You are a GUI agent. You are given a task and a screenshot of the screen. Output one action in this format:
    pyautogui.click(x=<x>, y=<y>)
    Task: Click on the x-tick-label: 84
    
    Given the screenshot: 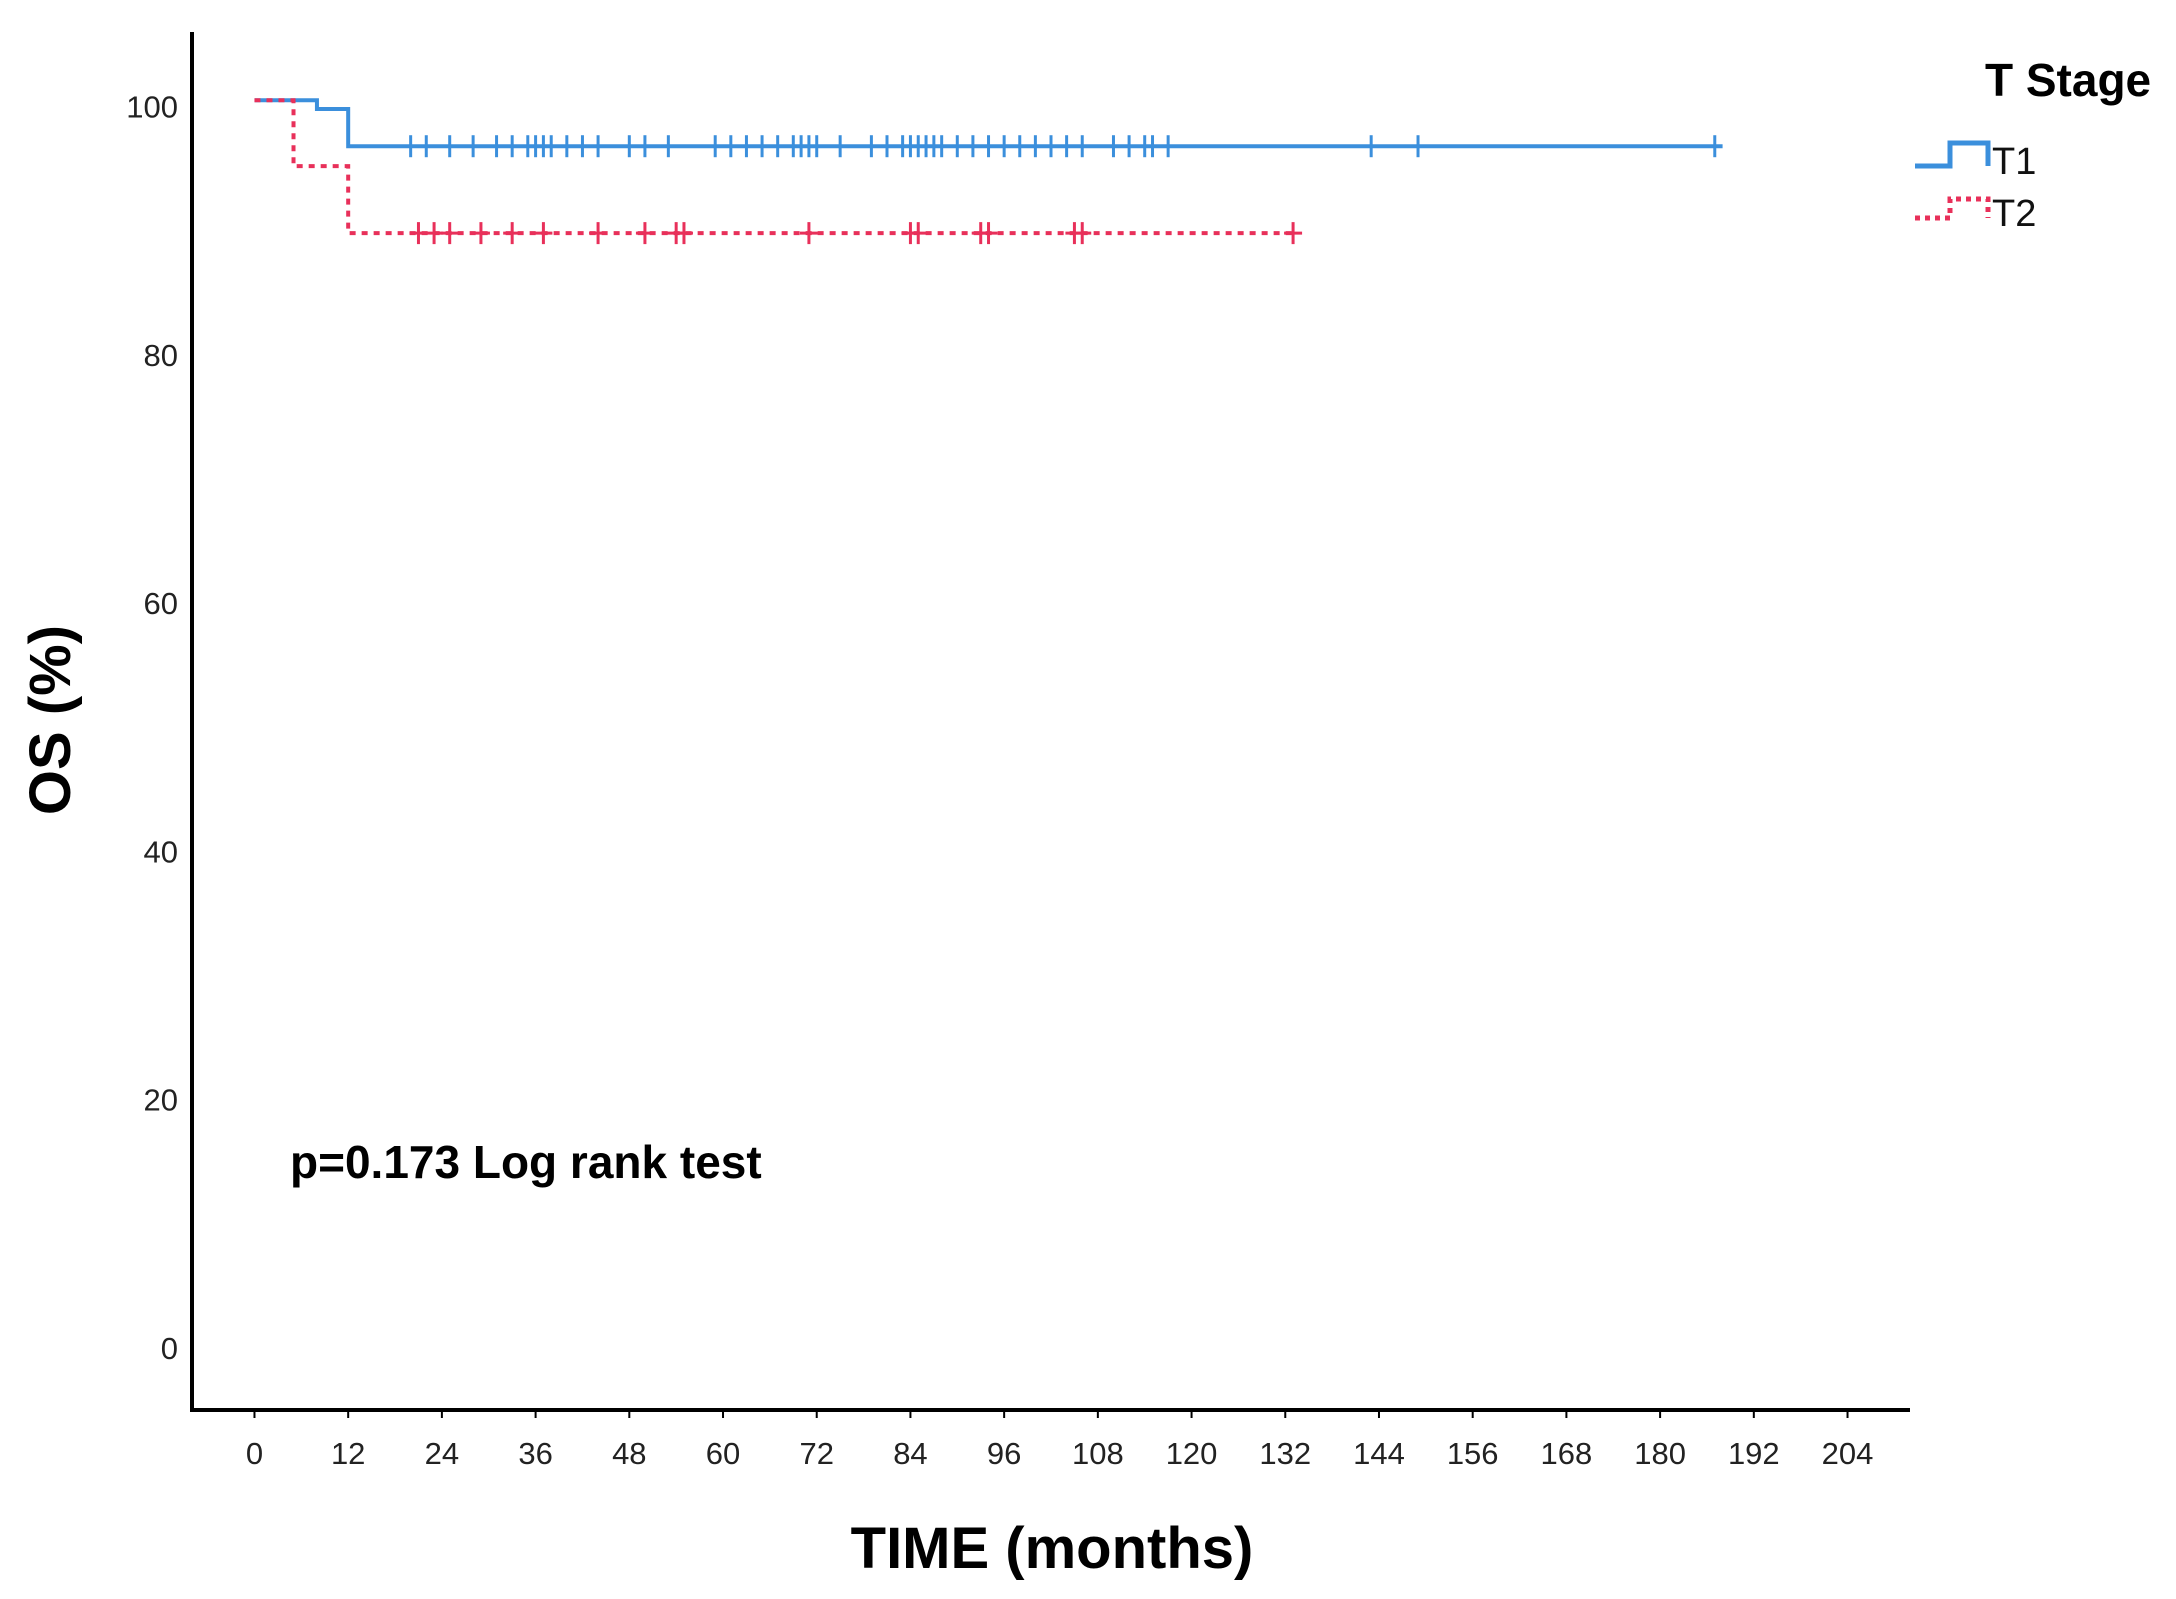 What is the action you would take?
    pyautogui.click(x=910, y=1453)
    